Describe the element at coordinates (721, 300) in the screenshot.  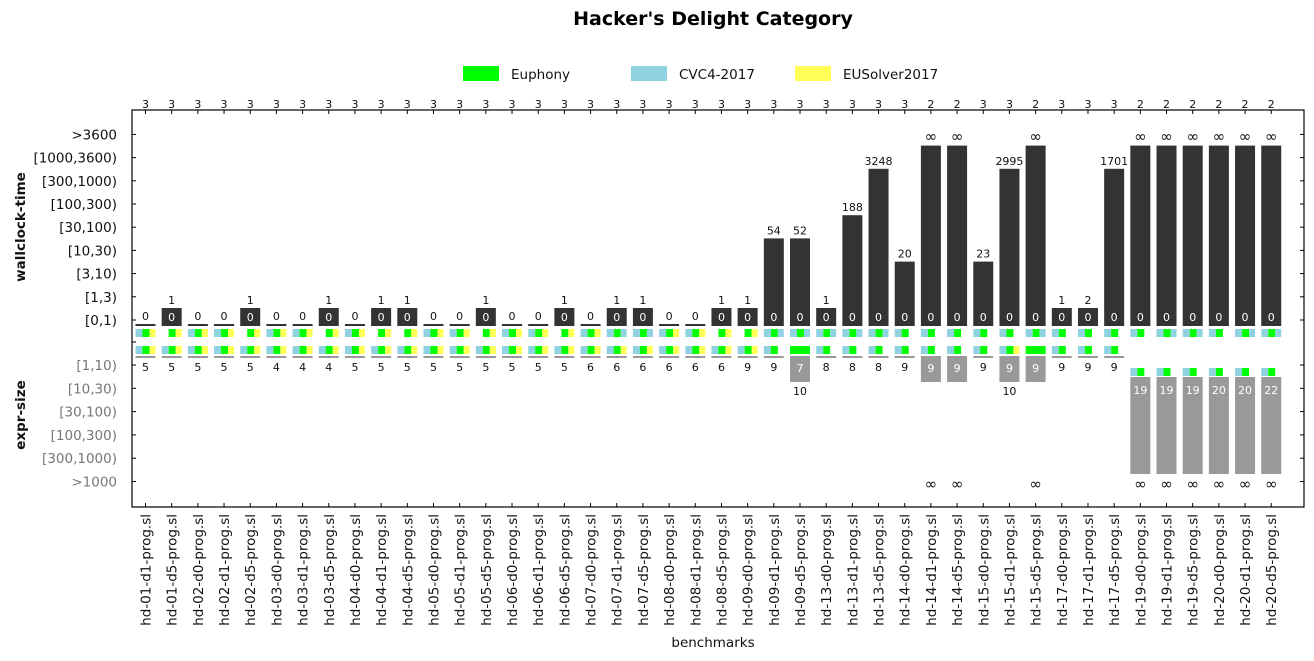
I see `time-value-label: 1` at that location.